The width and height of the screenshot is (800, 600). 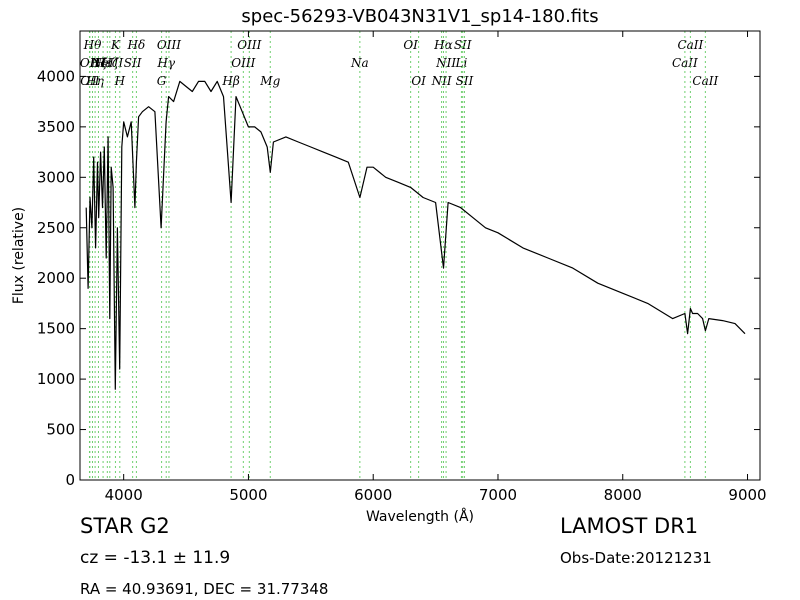 What do you see at coordinates (56, 127) in the screenshot?
I see `y-tick-label: 3500` at bounding box center [56, 127].